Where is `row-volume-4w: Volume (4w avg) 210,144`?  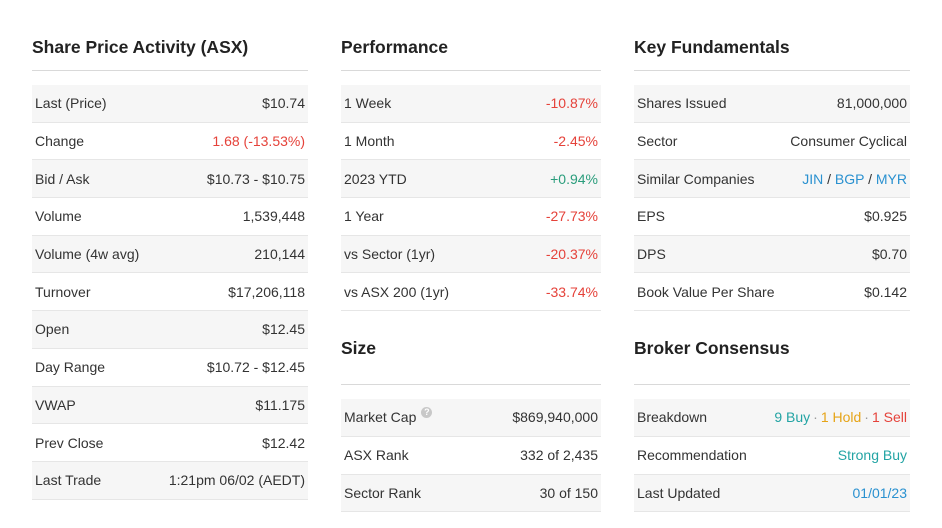
row-volume-4w: Volume (4w avg) 210,144 is located at coordinates (170, 254).